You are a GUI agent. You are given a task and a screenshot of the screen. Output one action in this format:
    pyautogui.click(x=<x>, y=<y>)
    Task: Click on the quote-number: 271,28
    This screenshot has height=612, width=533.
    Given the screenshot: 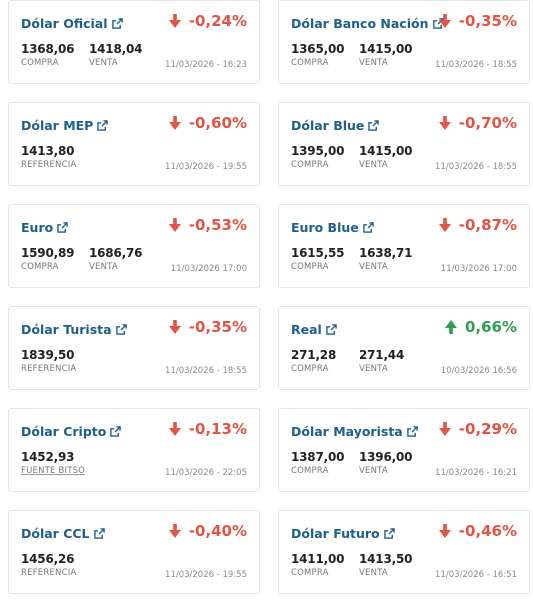 What is the action you would take?
    pyautogui.click(x=314, y=355)
    